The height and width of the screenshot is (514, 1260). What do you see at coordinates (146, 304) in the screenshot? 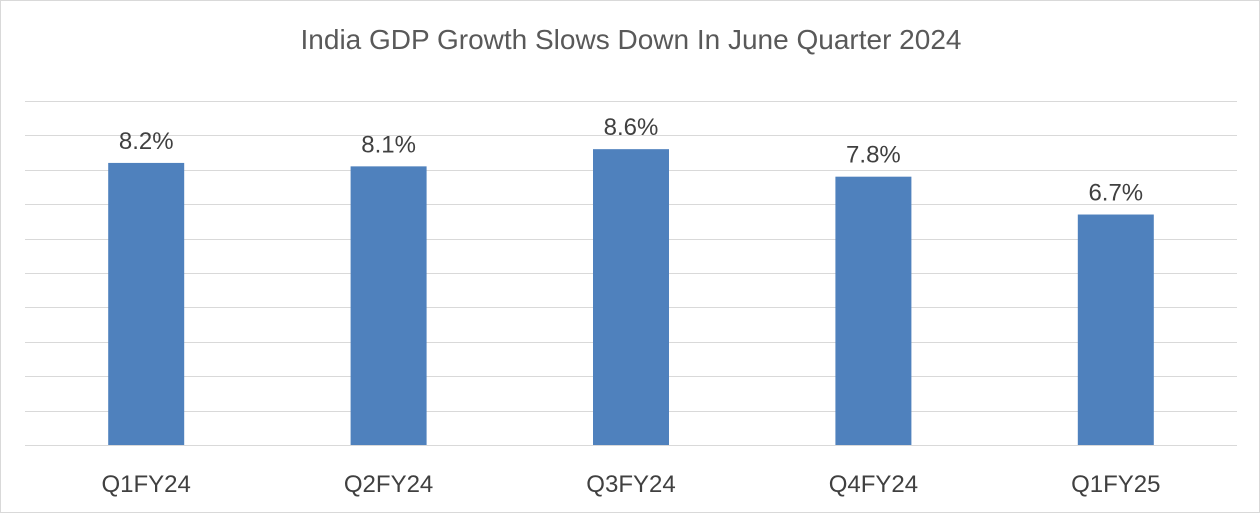
I see `bar-q1fy24` at bounding box center [146, 304].